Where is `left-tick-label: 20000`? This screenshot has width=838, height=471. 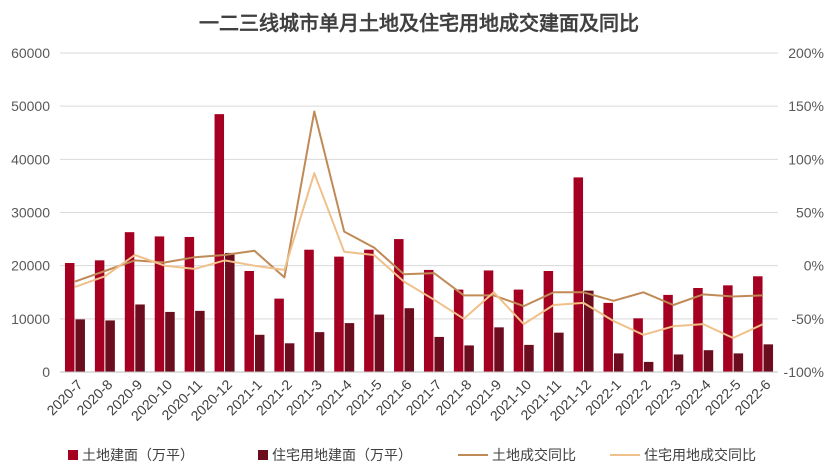
left-tick-label: 20000 is located at coordinates (30, 266).